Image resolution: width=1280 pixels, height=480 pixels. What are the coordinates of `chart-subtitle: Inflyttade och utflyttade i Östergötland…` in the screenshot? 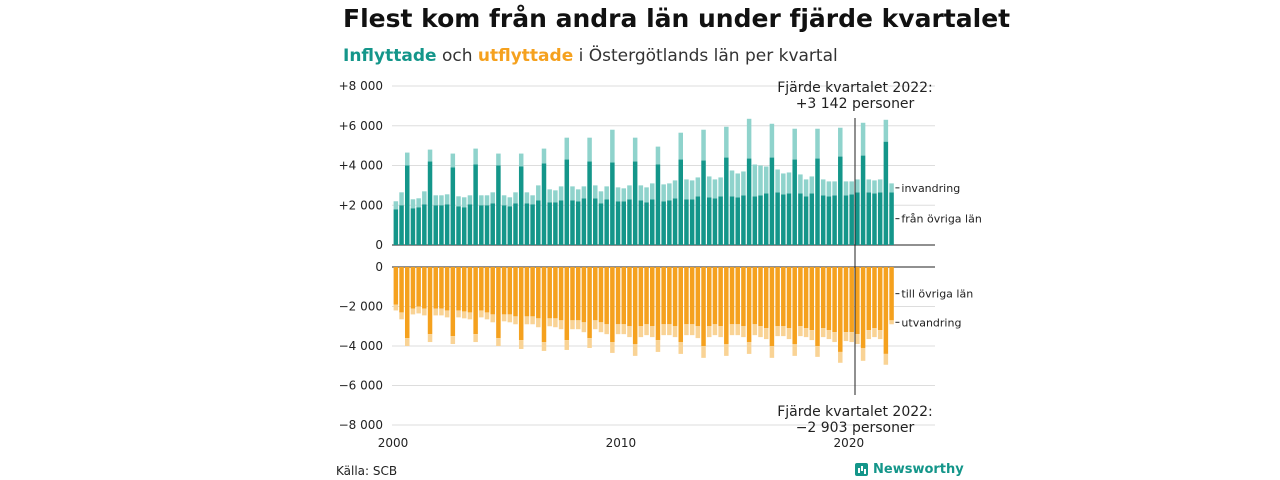 It's located at (590, 56).